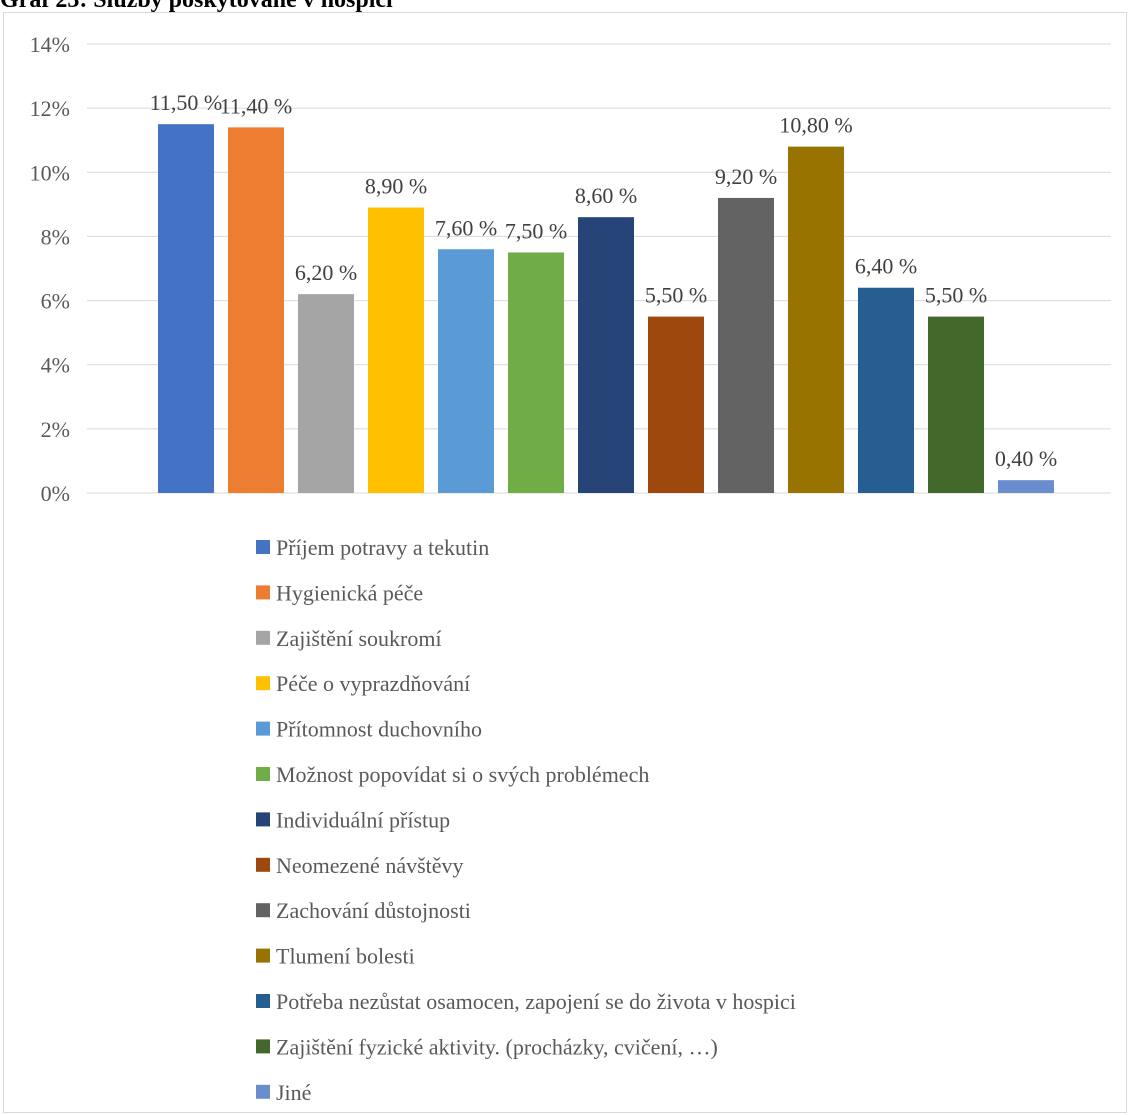 The width and height of the screenshot is (1132, 1115). What do you see at coordinates (606, 195) in the screenshot?
I see `data-label: 8,60 %` at bounding box center [606, 195].